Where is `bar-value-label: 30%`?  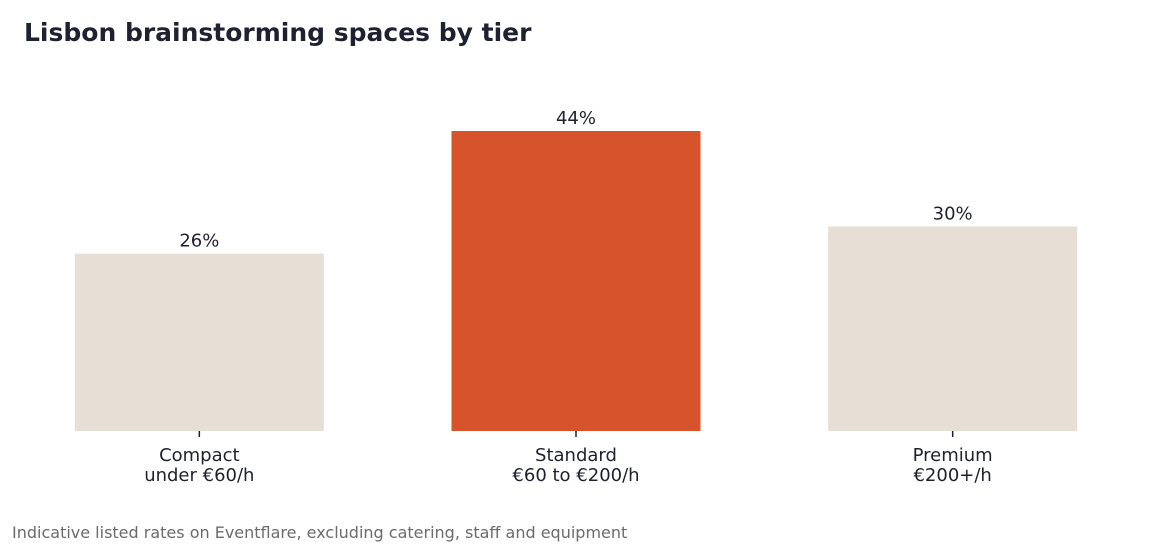
bar-value-label: 30% is located at coordinates (953, 213).